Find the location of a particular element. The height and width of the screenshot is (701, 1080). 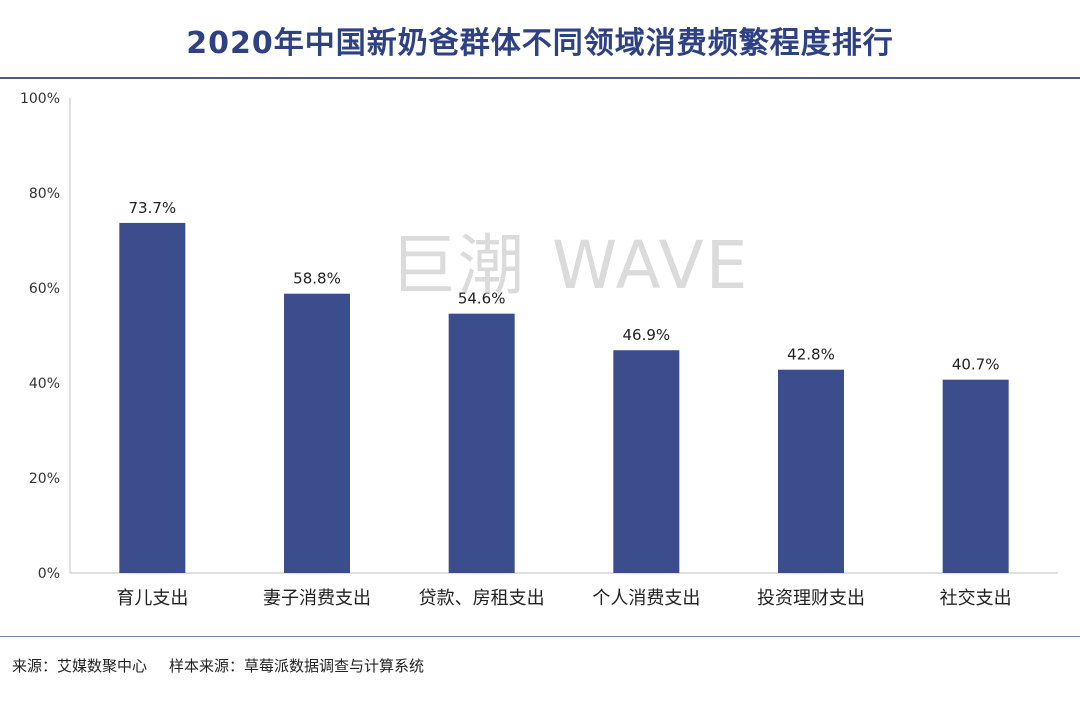

footer-divider is located at coordinates (540, 636).